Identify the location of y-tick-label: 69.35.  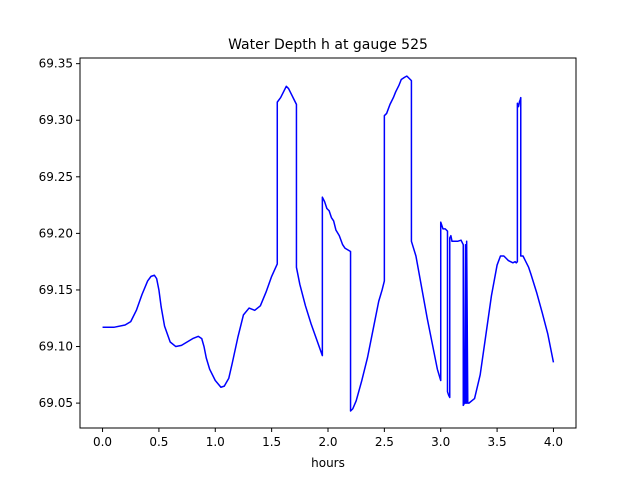
(56, 64).